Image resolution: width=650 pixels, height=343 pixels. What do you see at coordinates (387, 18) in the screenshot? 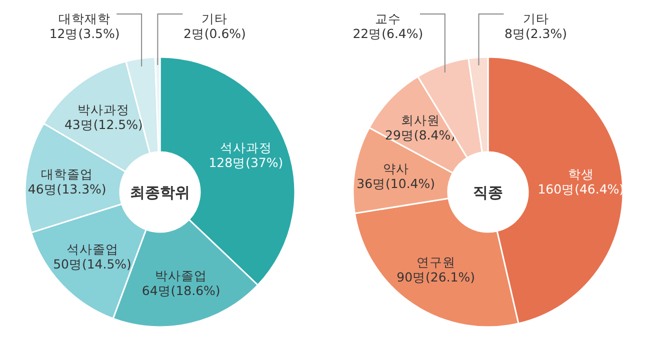
I see `slice-label: 교수` at bounding box center [387, 18].